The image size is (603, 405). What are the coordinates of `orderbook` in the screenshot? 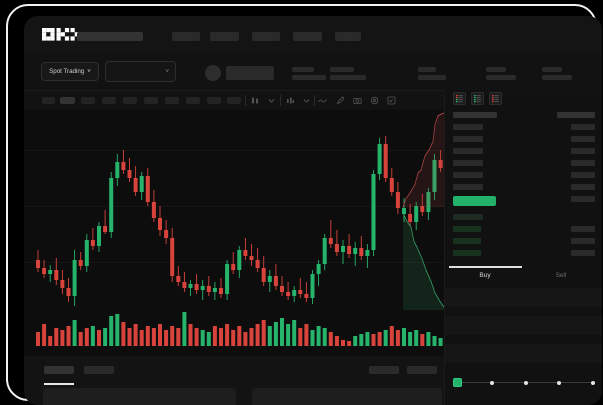 It's located at (523, 187).